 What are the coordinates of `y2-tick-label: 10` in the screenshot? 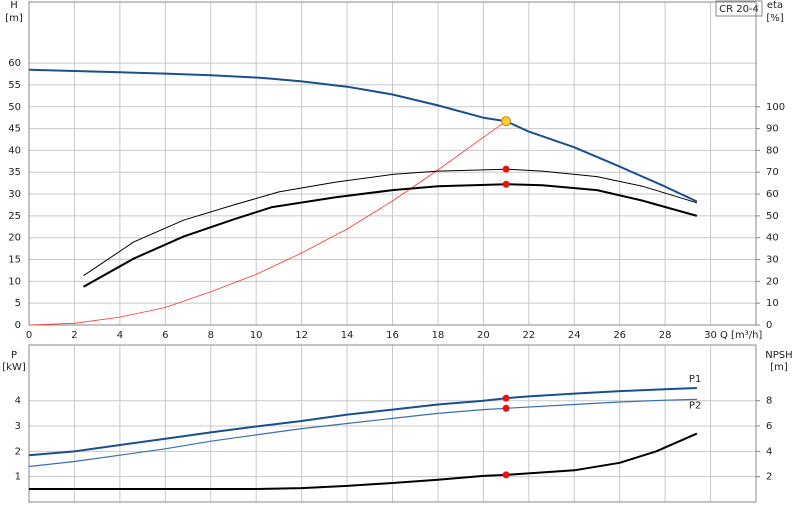 It's located at (772, 303).